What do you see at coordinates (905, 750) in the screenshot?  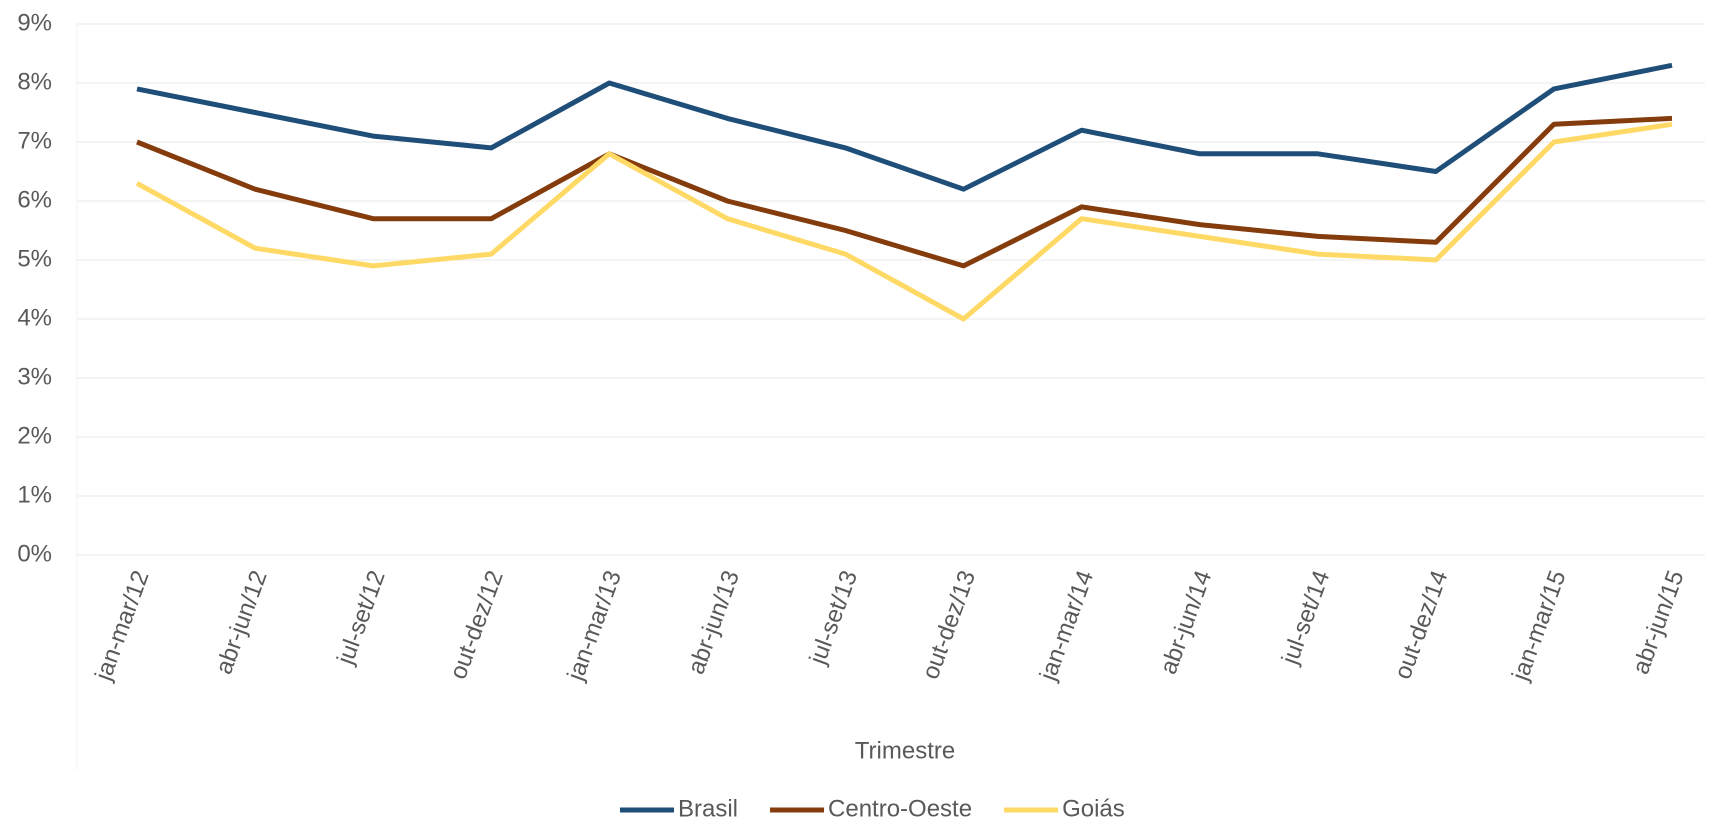 I see `x-axis-title: Trimestre` at bounding box center [905, 750].